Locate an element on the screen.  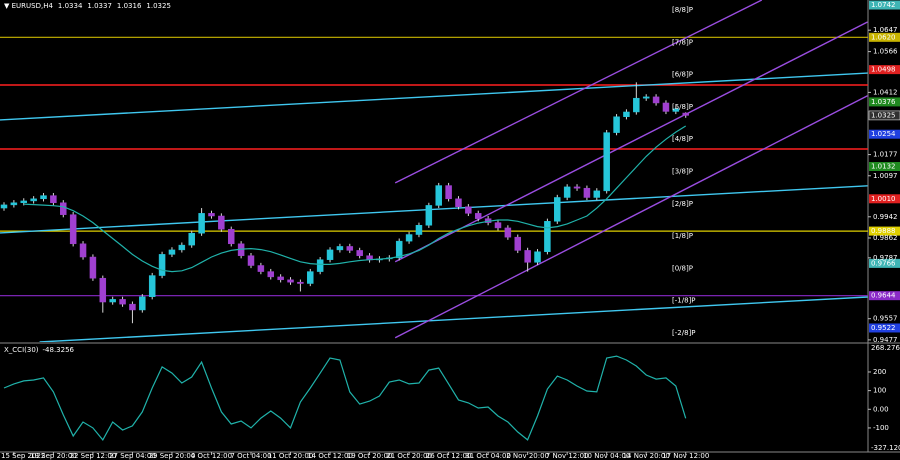
indicator-name: X_CCI(30) is located at coordinates (21, 350).